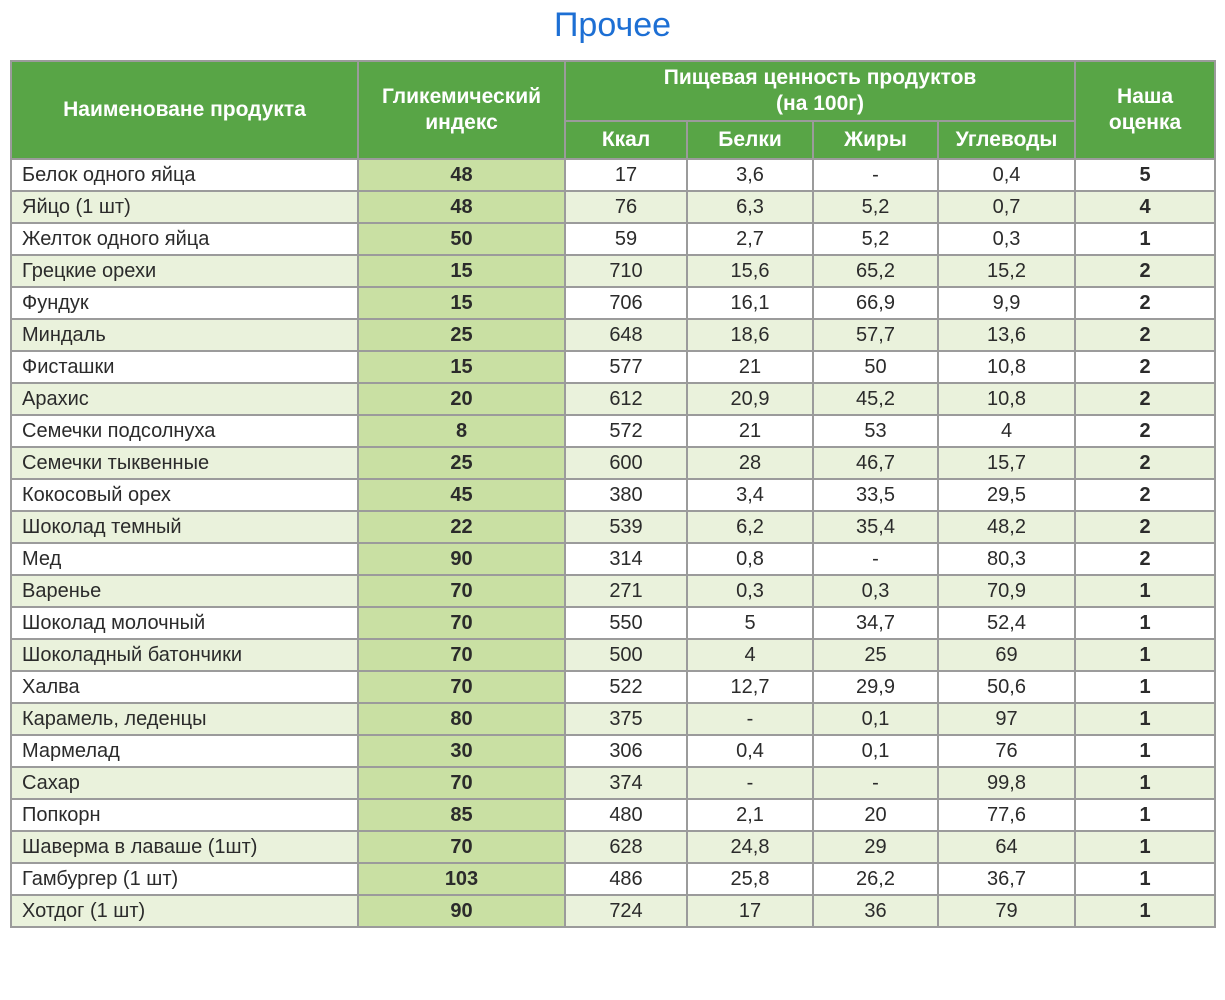  Describe the element at coordinates (461, 879) in the screenshot. I see `glycemic-index-cell: 103` at that location.